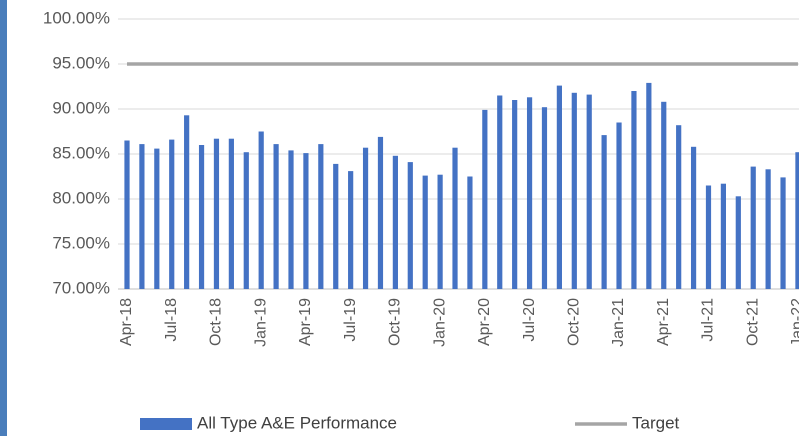 The height and width of the screenshot is (436, 799). I want to click on x-tick-label: Oct-18, so click(216, 322).